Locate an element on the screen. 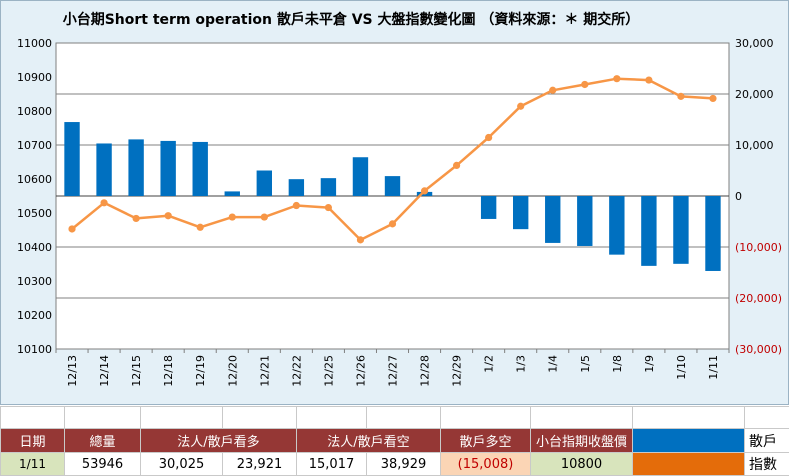 Image resolution: width=789 pixels, height=476 pixels. x-tick-label: 1/4 is located at coordinates (553, 364).